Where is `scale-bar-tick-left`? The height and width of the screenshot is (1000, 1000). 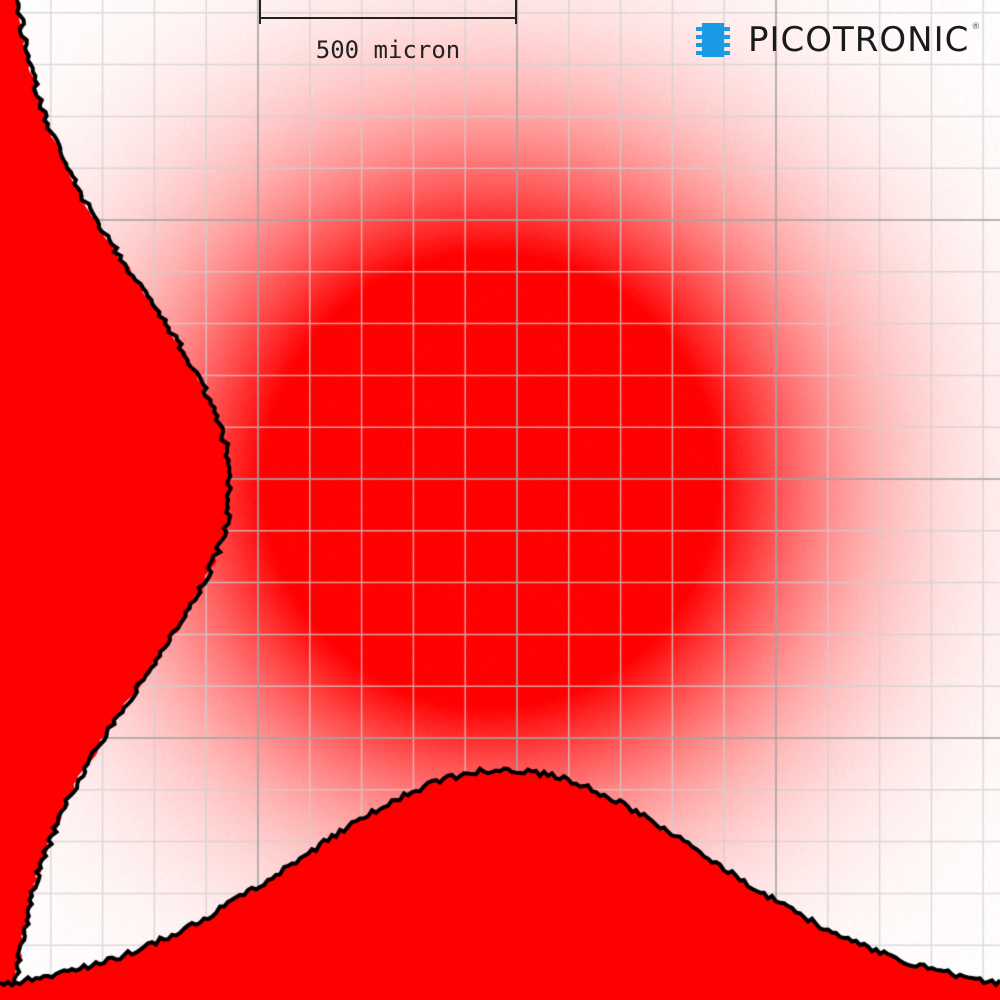 scale-bar-tick-left is located at coordinates (260, 12).